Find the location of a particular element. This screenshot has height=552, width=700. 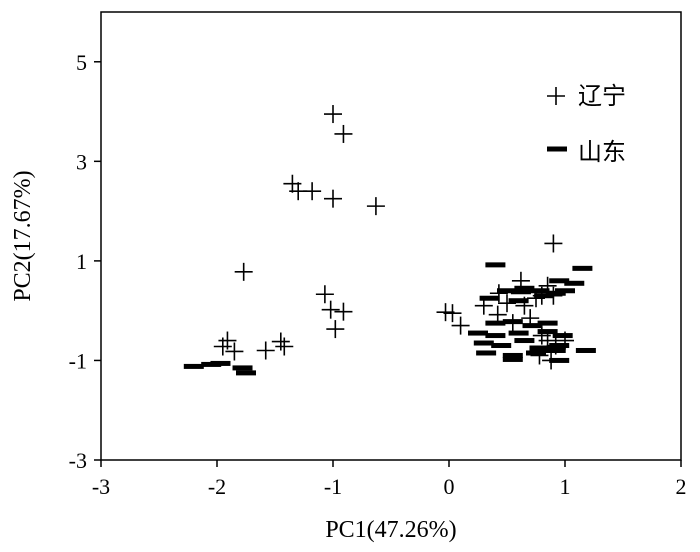

y-tick-label: -3 is located at coordinates (78, 460).